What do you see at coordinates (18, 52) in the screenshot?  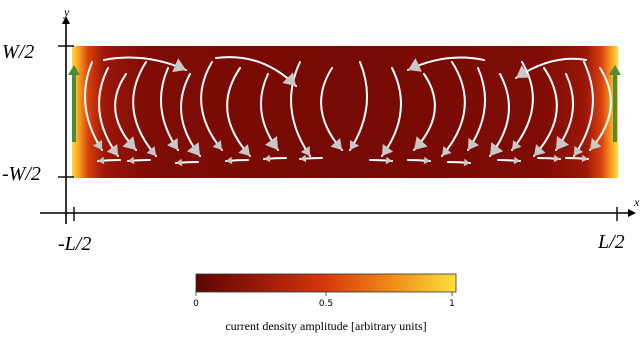 I see `y-label-top: W/2` at bounding box center [18, 52].